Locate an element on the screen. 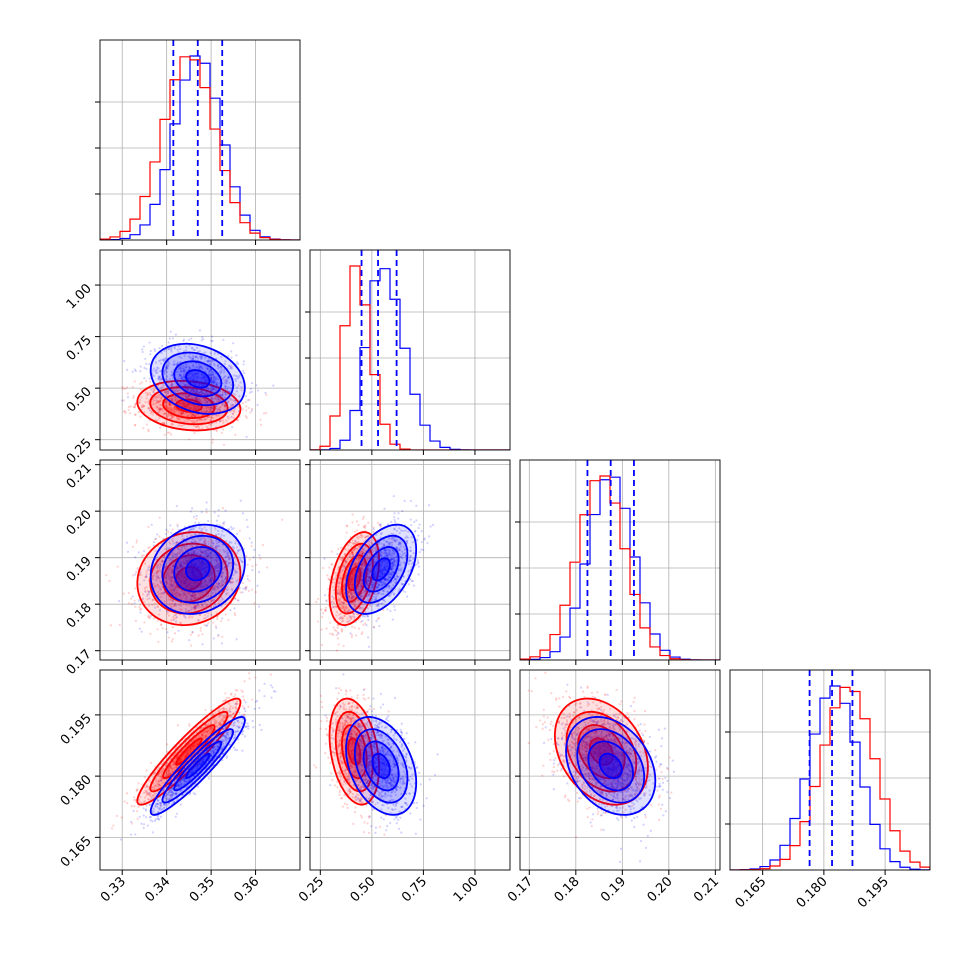  y-tick-label: 0.75 is located at coordinates (79, 348).